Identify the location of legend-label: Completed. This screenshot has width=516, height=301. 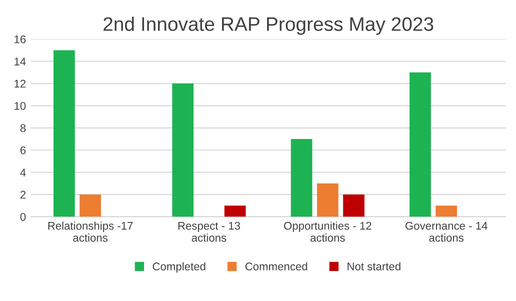
(179, 267).